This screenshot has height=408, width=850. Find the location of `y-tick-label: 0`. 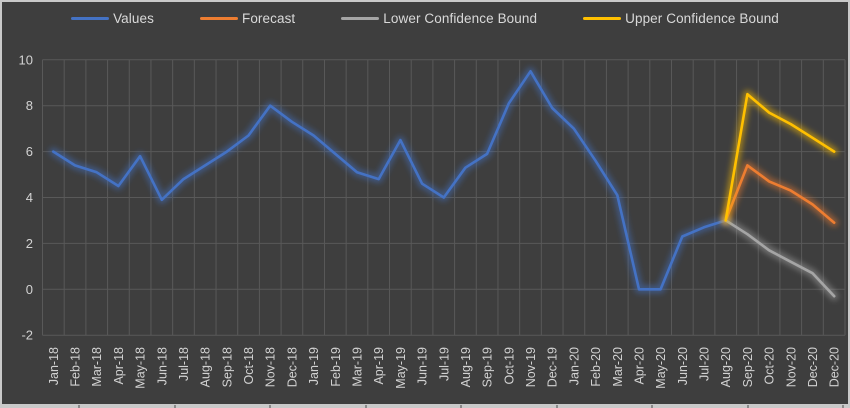

y-tick-label: 0 is located at coordinates (29, 289).